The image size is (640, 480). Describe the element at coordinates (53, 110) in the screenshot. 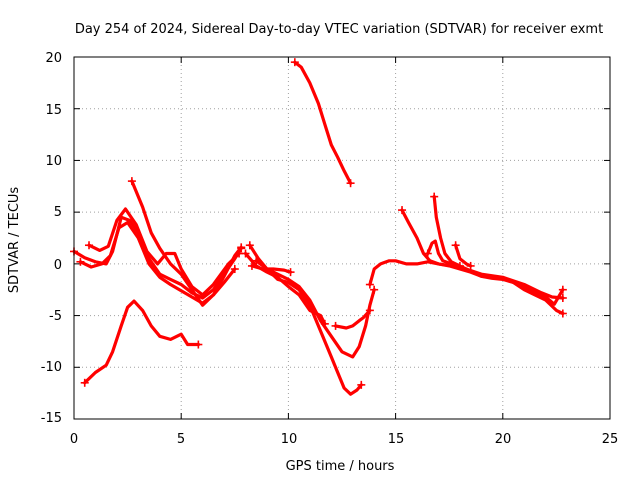

I see `y-tick-label: 15` at that location.